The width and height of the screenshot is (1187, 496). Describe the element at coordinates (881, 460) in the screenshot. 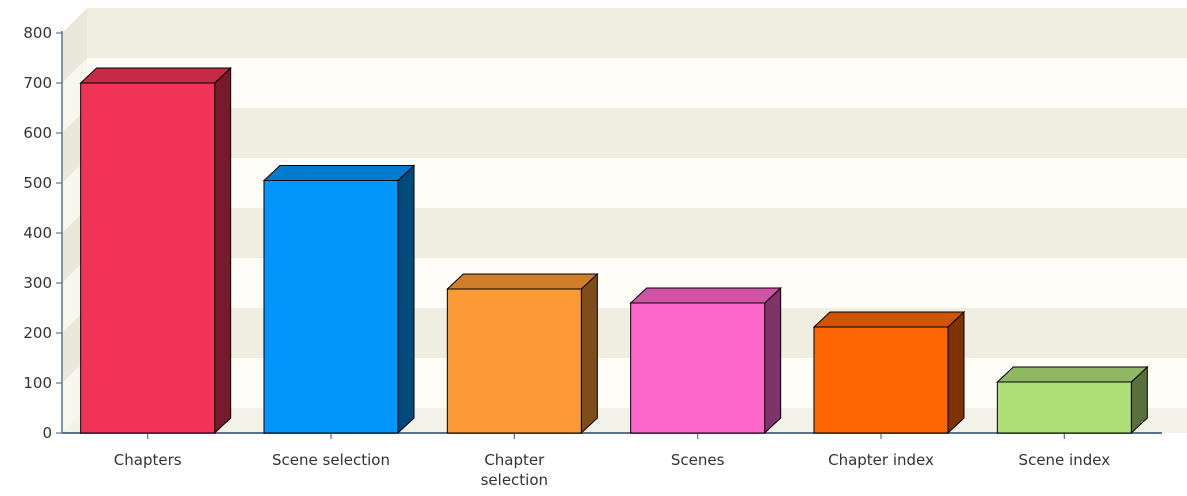

I see `x-tick-label: Chapter index` at that location.